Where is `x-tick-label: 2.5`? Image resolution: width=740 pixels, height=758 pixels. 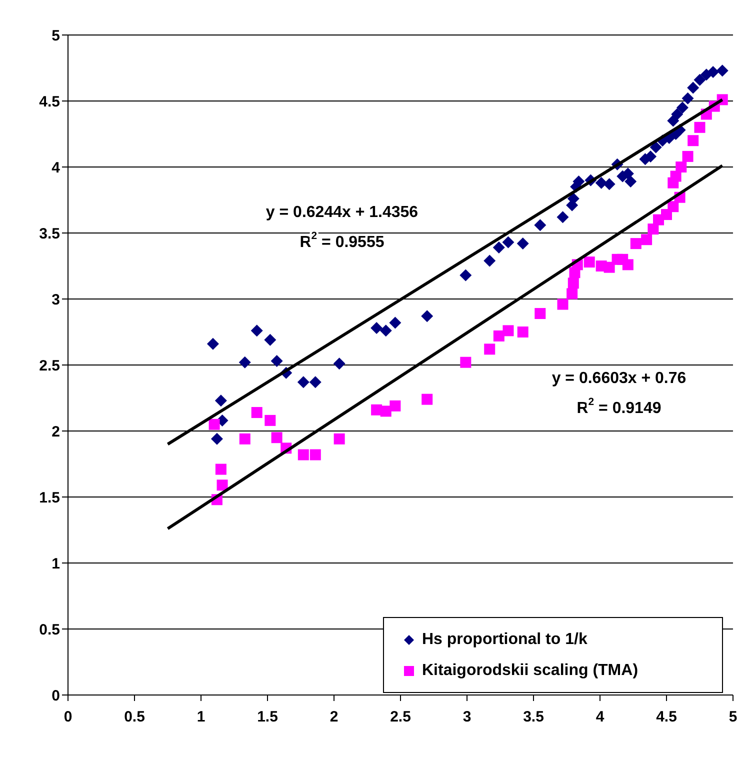 x-tick-label: 2.5 is located at coordinates (400, 717).